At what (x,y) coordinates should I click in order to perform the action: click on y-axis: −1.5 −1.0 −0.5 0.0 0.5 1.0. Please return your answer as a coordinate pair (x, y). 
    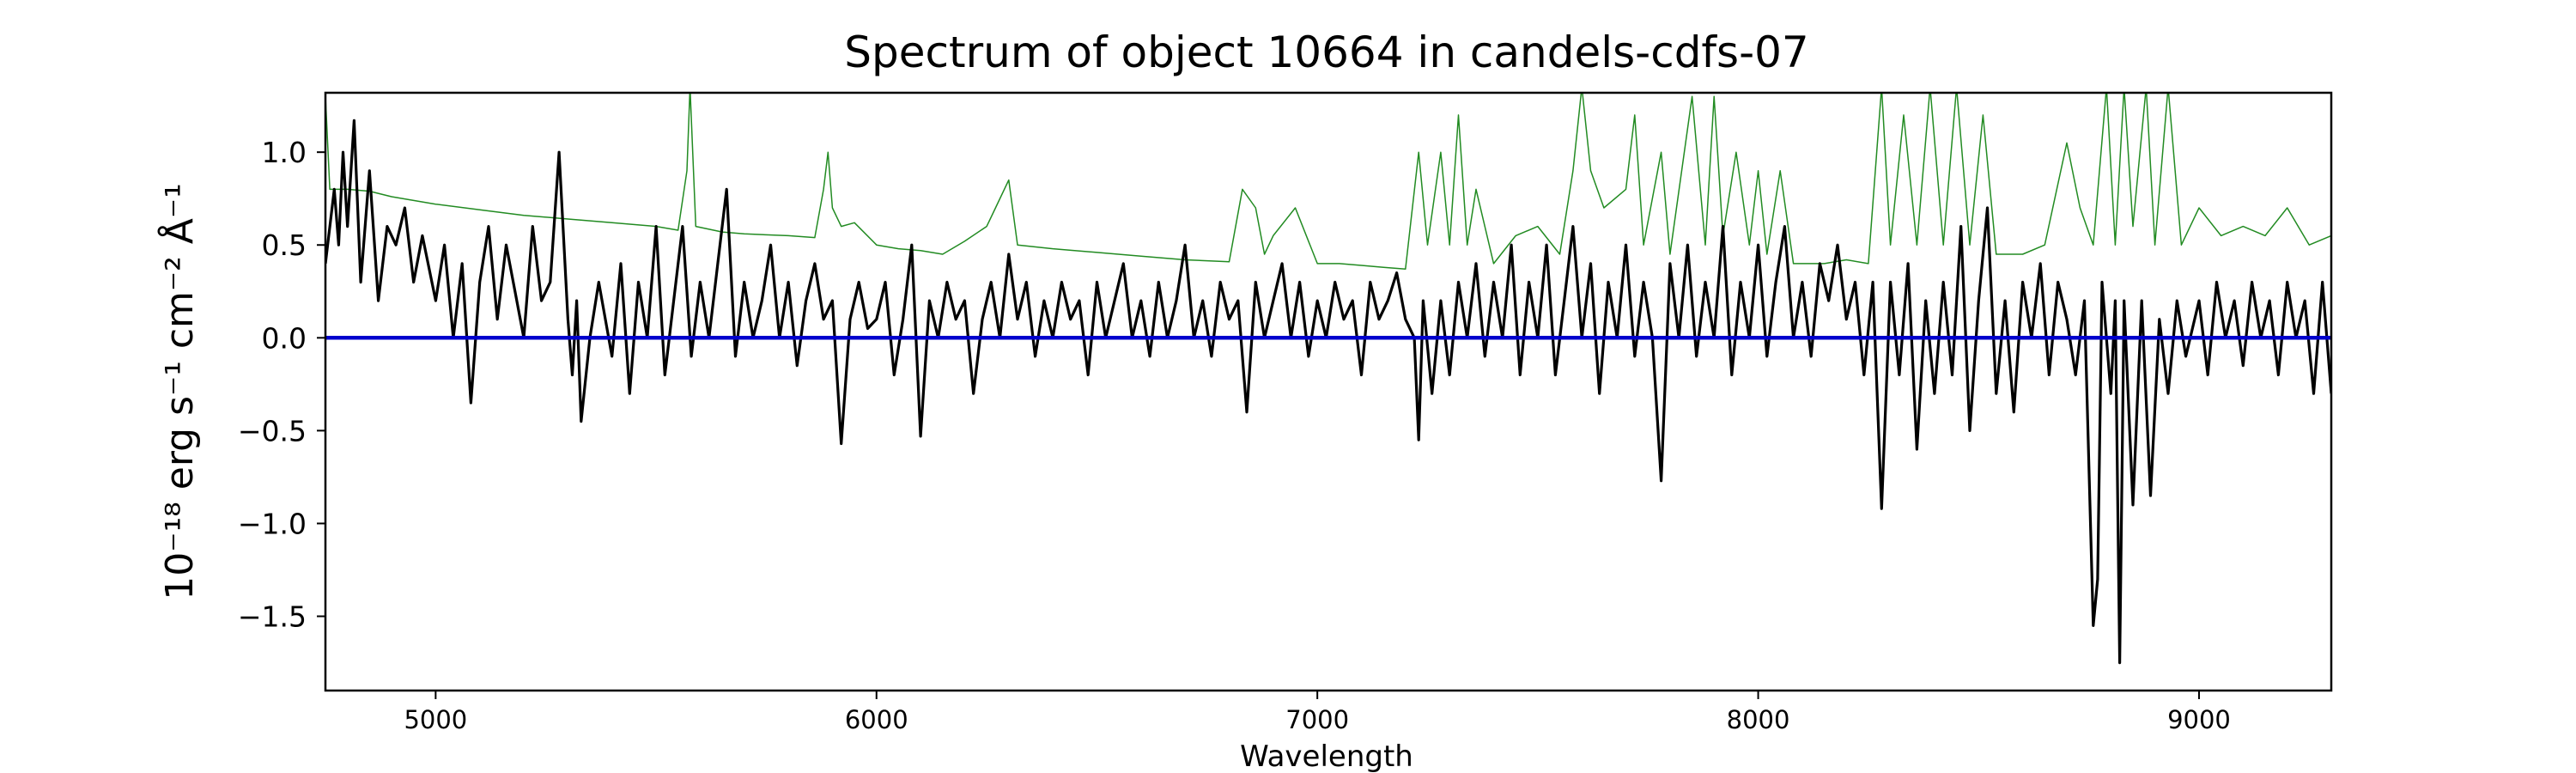
    Looking at the image, I should click on (281, 385).